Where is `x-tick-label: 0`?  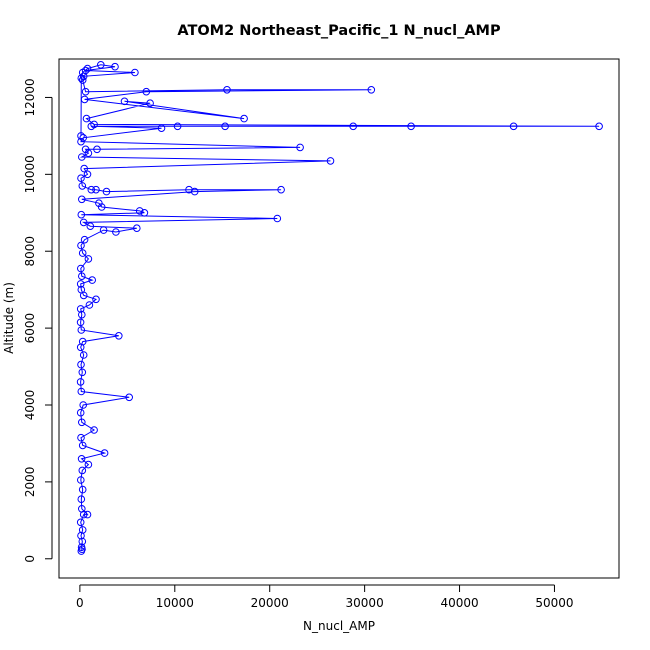
x-tick-label: 0 is located at coordinates (80, 603).